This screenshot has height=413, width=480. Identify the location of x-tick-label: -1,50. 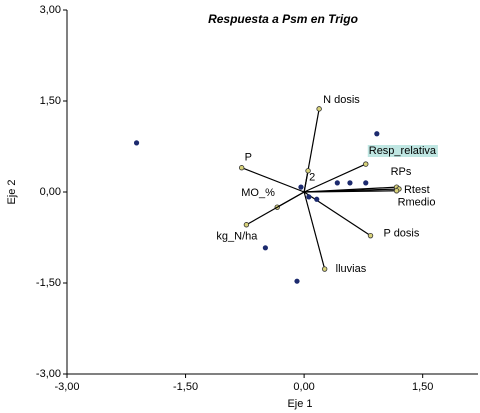
(185, 387).